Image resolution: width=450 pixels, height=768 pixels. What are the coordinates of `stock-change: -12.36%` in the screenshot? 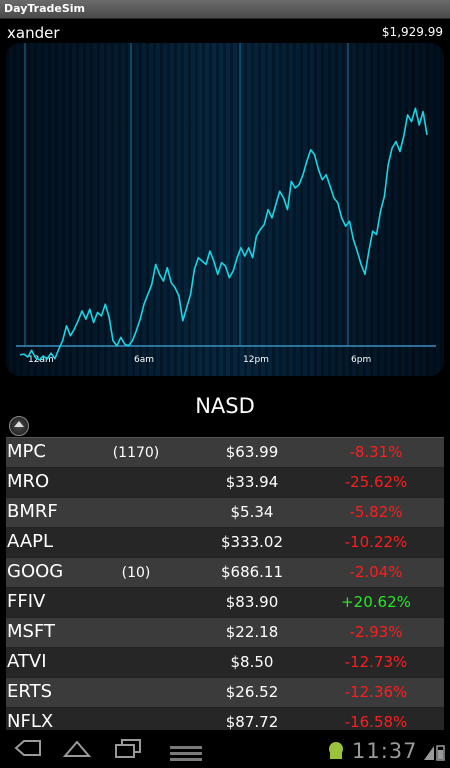 It's located at (376, 692).